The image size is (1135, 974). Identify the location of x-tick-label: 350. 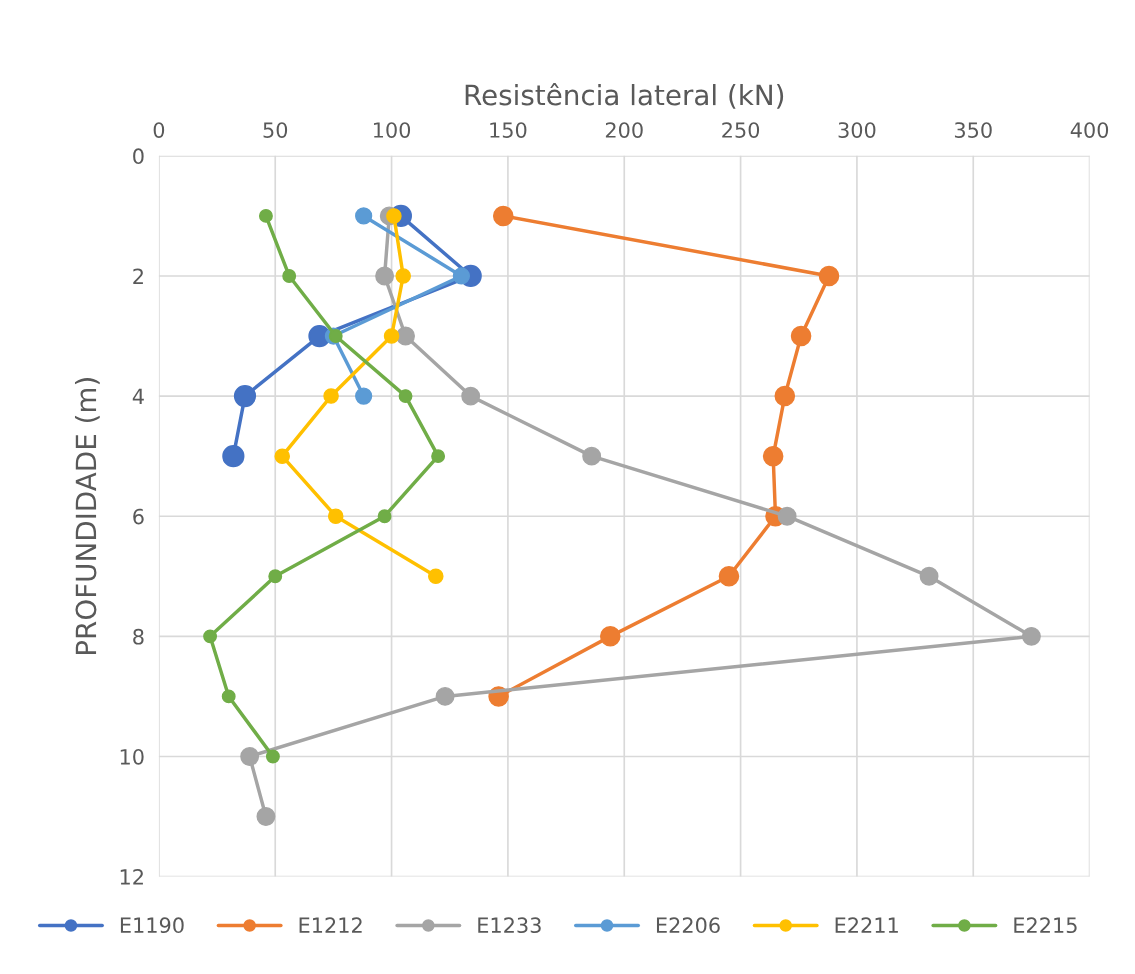
(973, 130).